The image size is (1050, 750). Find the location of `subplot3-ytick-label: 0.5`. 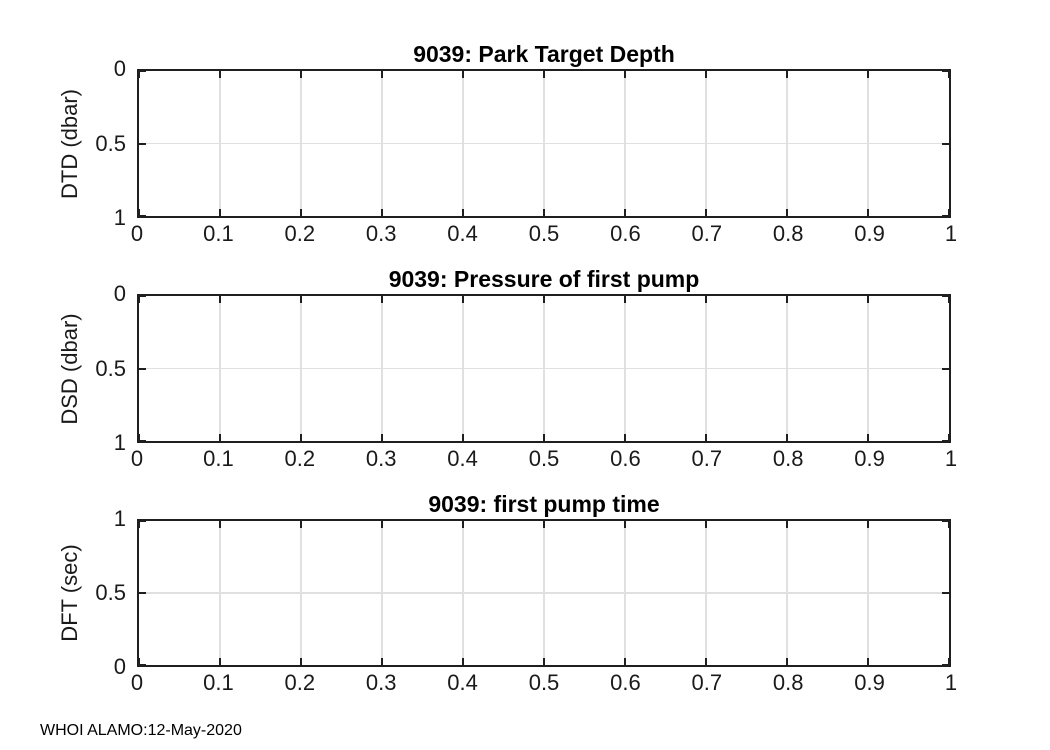

subplot3-ytick-label: 0.5 is located at coordinates (110, 592).